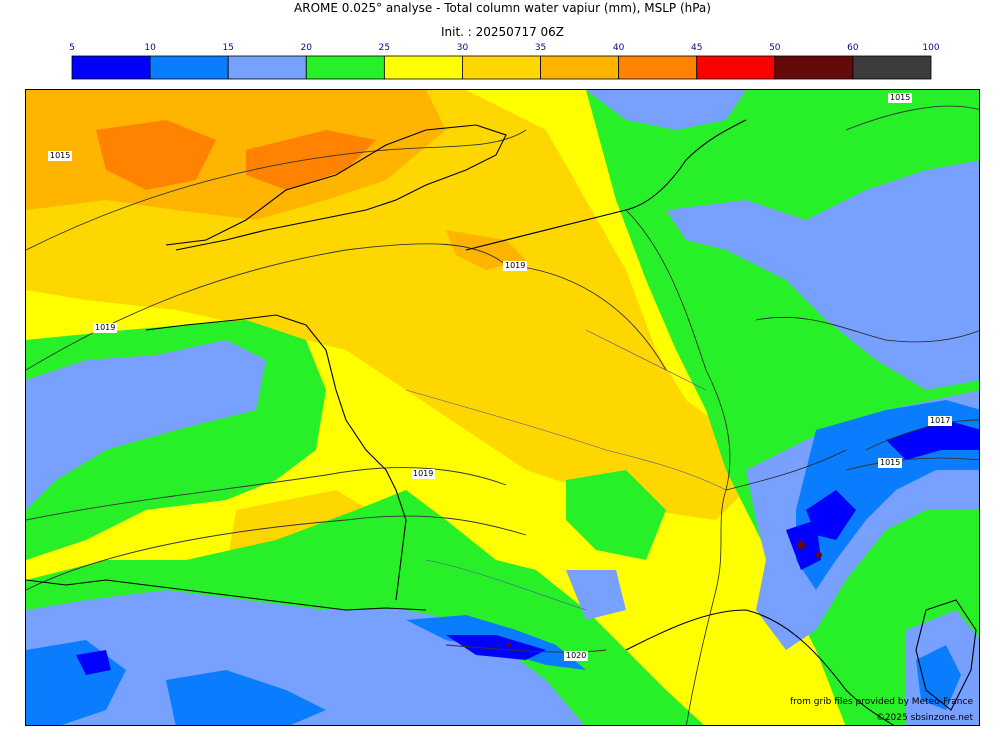  Describe the element at coordinates (696, 48) in the screenshot. I see `legend-tick-label: 45` at that location.